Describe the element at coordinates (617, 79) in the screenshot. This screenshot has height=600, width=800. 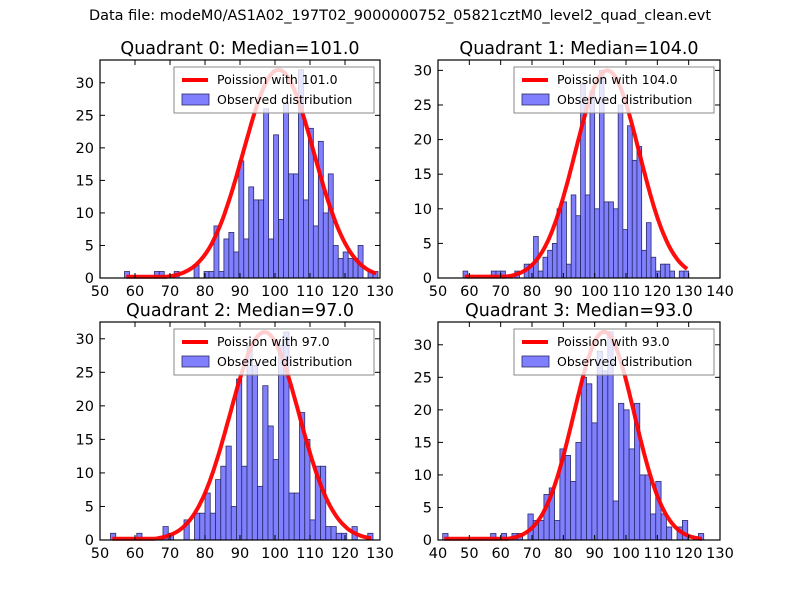
I see `legend-entry-poisson: Poission with 104.0` at that location.